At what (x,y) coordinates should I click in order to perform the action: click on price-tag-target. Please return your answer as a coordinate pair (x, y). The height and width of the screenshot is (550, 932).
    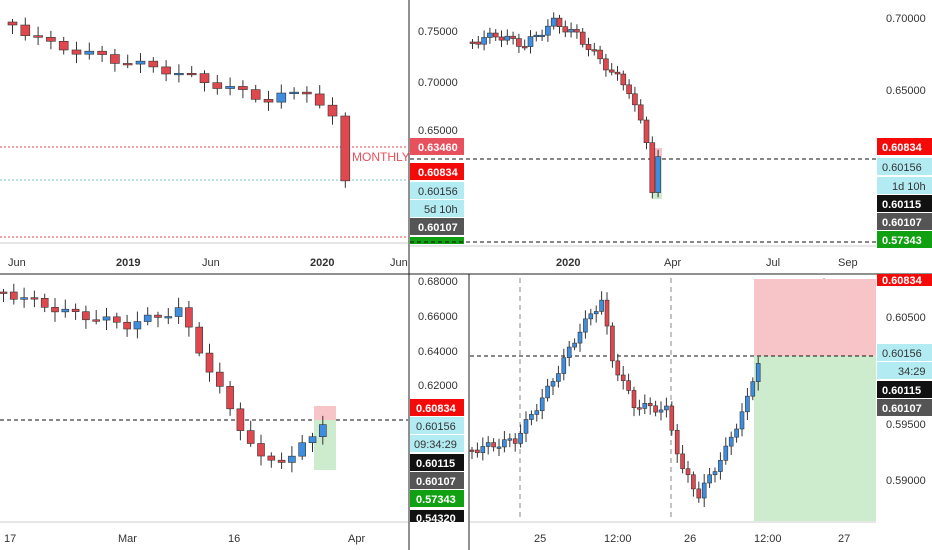
    Looking at the image, I should click on (904, 239).